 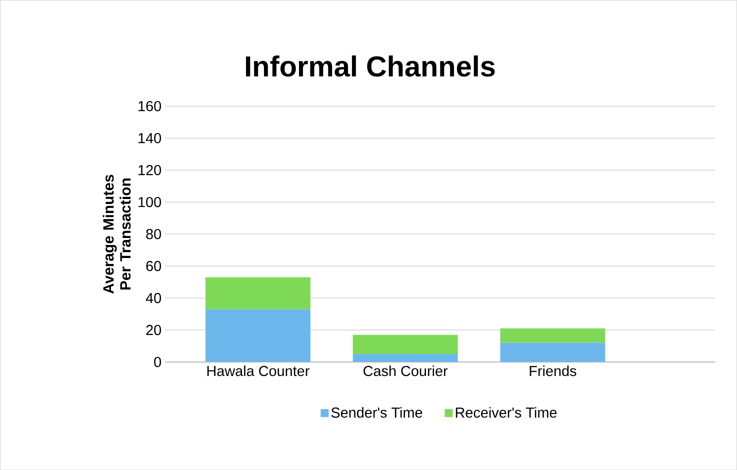 What do you see at coordinates (553, 370) in the screenshot?
I see `x-tick-label: Friends` at bounding box center [553, 370].